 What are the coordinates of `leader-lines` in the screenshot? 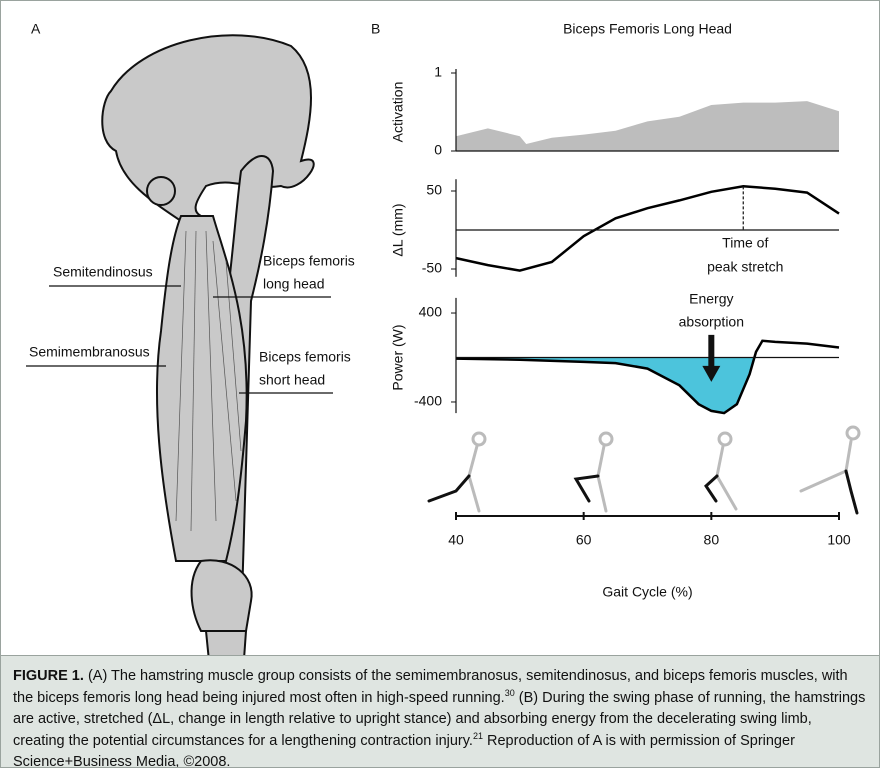 It's located at (179, 339).